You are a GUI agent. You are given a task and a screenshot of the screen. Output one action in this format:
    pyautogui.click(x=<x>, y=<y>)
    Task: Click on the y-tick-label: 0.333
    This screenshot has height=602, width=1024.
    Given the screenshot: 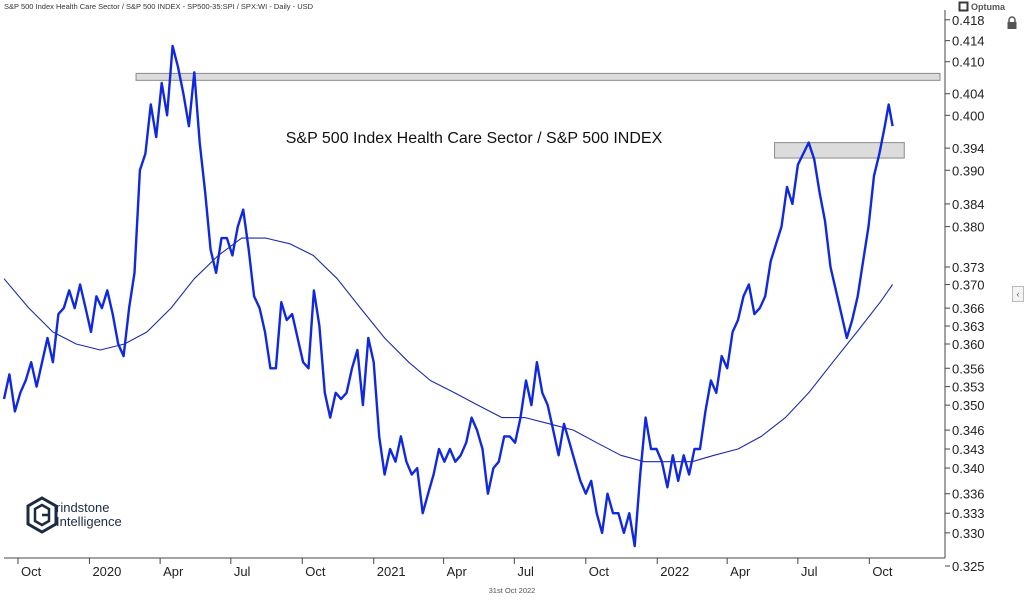 What is the action you would take?
    pyautogui.click(x=968, y=513)
    